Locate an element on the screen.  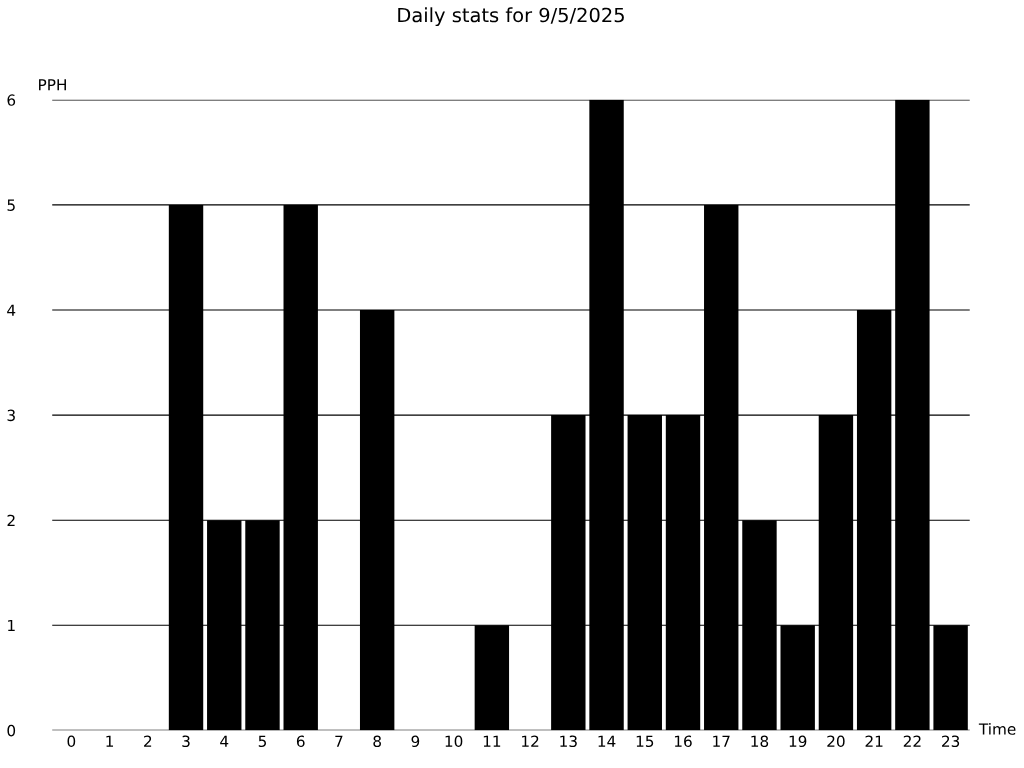
x-tick-label: 21 is located at coordinates (874, 741).